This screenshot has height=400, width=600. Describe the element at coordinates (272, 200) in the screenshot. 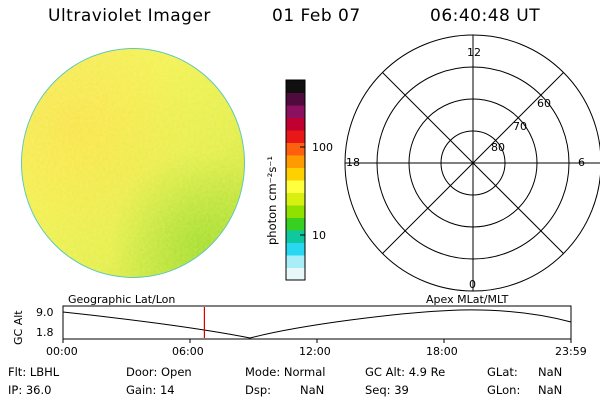

I see `colorbar-label: photon cm⁻²s⁻¹` at that location.